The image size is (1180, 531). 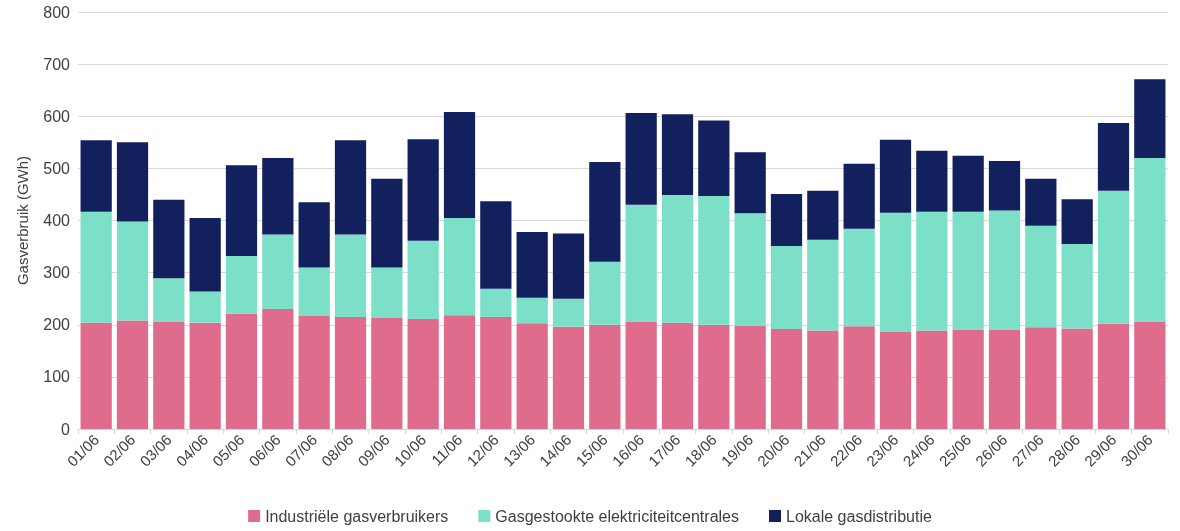 What do you see at coordinates (22, 220) in the screenshot?
I see `y-axis-title: Gasverbruik (GWh)` at bounding box center [22, 220].